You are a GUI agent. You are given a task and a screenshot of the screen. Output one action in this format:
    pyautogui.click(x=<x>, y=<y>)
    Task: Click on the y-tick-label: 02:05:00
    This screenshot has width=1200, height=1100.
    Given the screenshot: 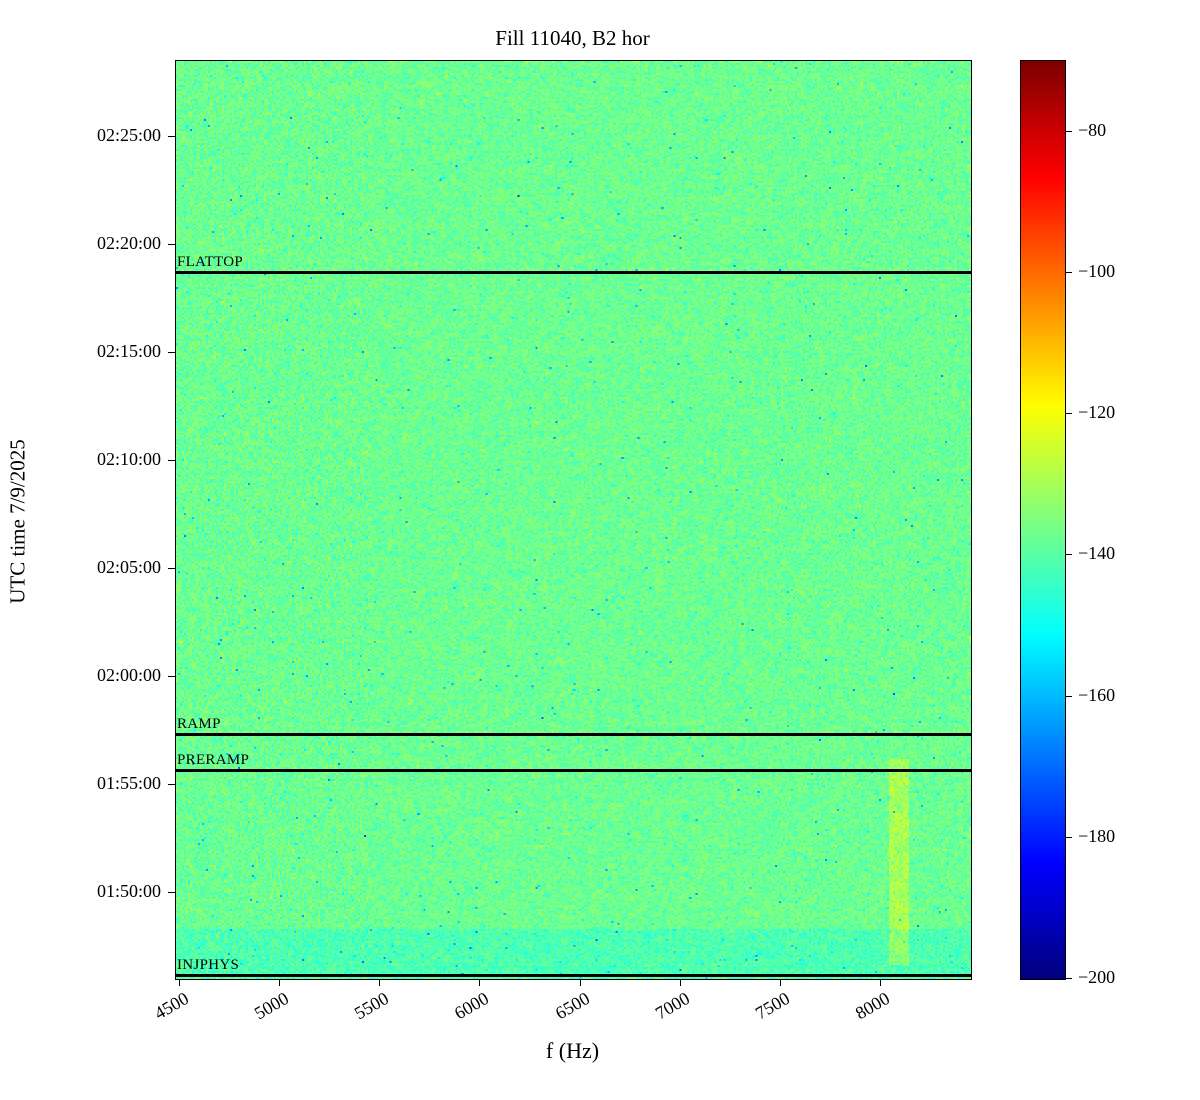 What is the action you would take?
    pyautogui.click(x=128, y=566)
    